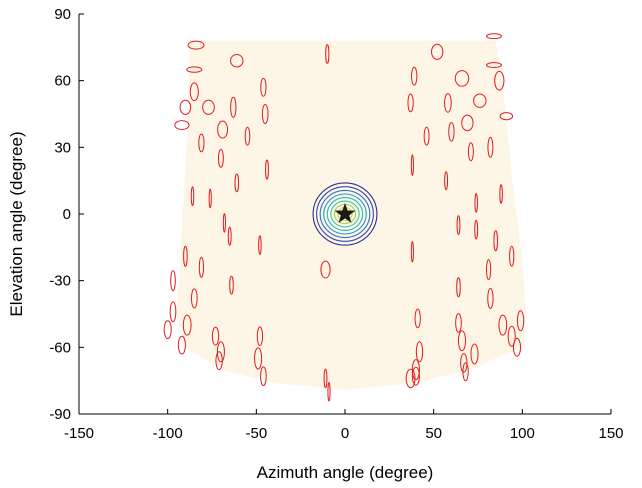 Image resolution: width=642 pixels, height=488 pixels. I want to click on y-tick-label: -90, so click(60, 414).